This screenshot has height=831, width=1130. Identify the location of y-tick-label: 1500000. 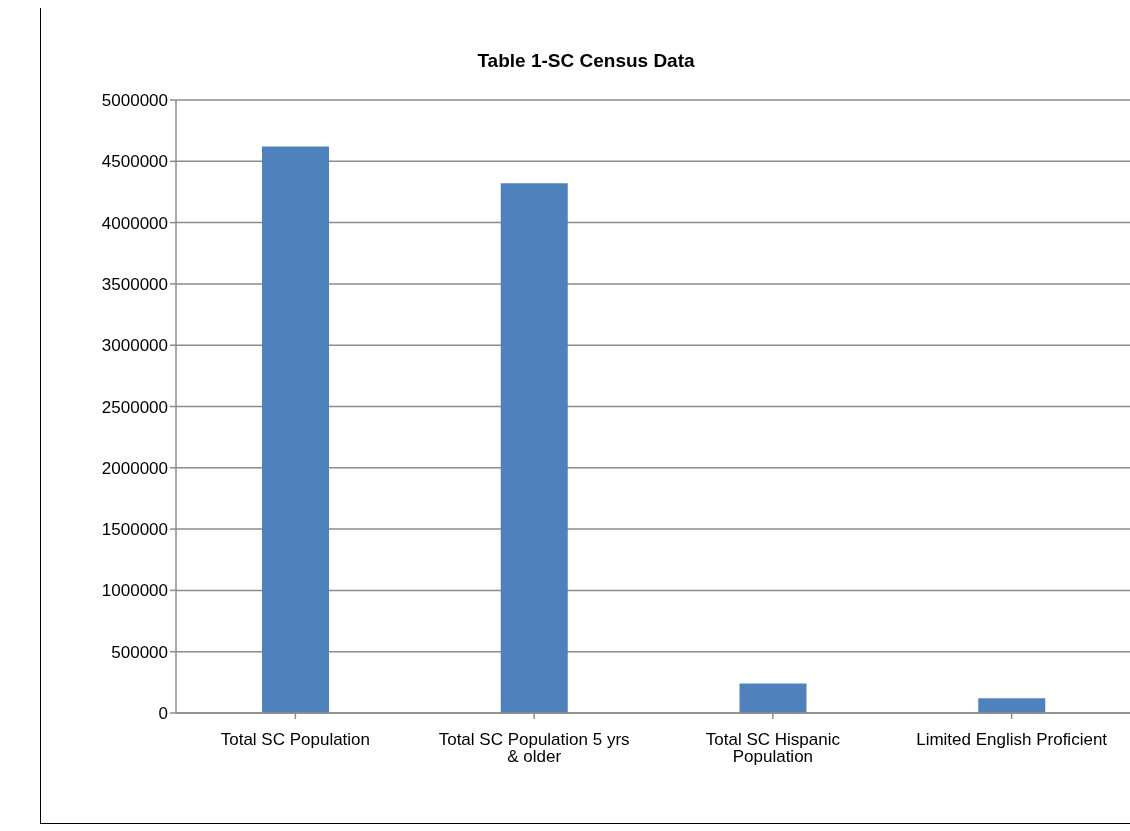
(134, 530).